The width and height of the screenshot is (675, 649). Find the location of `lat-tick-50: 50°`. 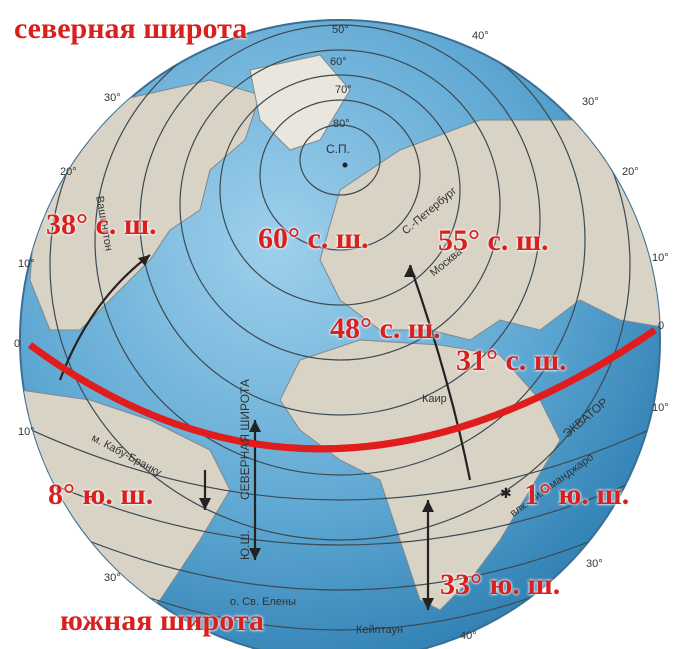

lat-tick-50: 50° is located at coordinates (340, 30).